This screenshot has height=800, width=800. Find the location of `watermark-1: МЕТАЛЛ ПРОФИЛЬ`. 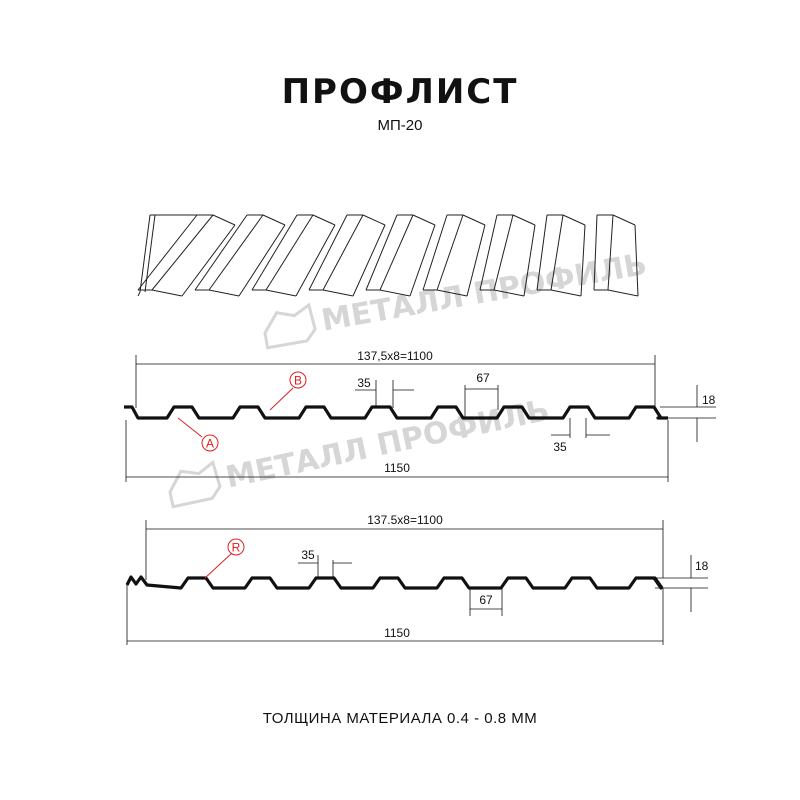

watermark-1: МЕТАЛЛ ПРОФИЛЬ is located at coordinates (456, 298).